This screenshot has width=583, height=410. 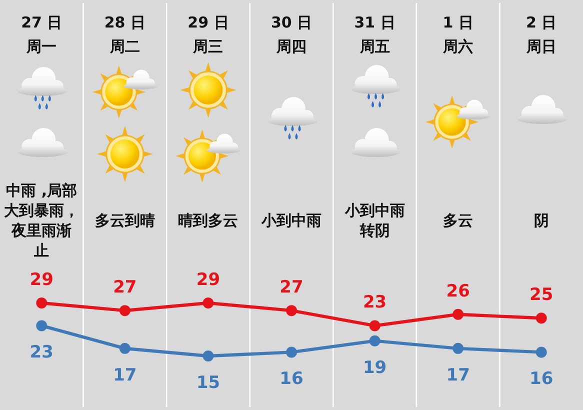 What do you see at coordinates (374, 46) in the screenshot?
I see `text: 周五` at bounding box center [374, 46].